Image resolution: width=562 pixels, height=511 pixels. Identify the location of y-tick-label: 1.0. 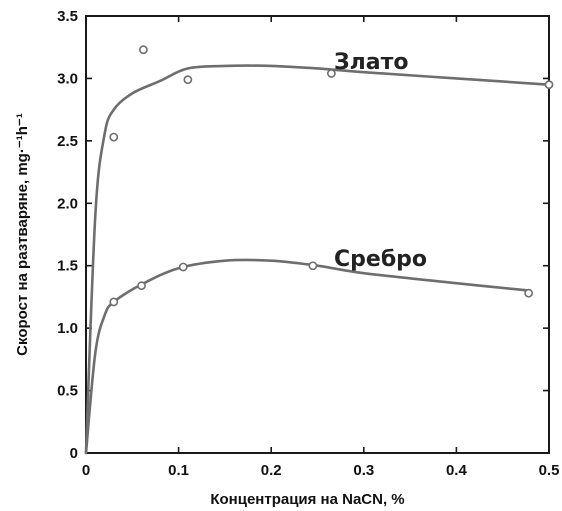
(67, 328).